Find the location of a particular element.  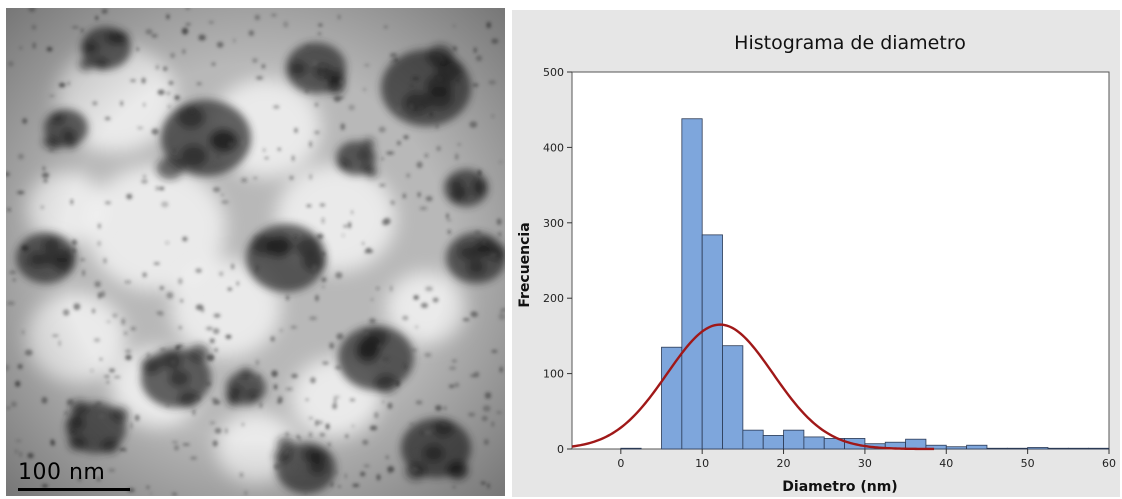

scale-bar-label: 100 nm is located at coordinates (62, 472).